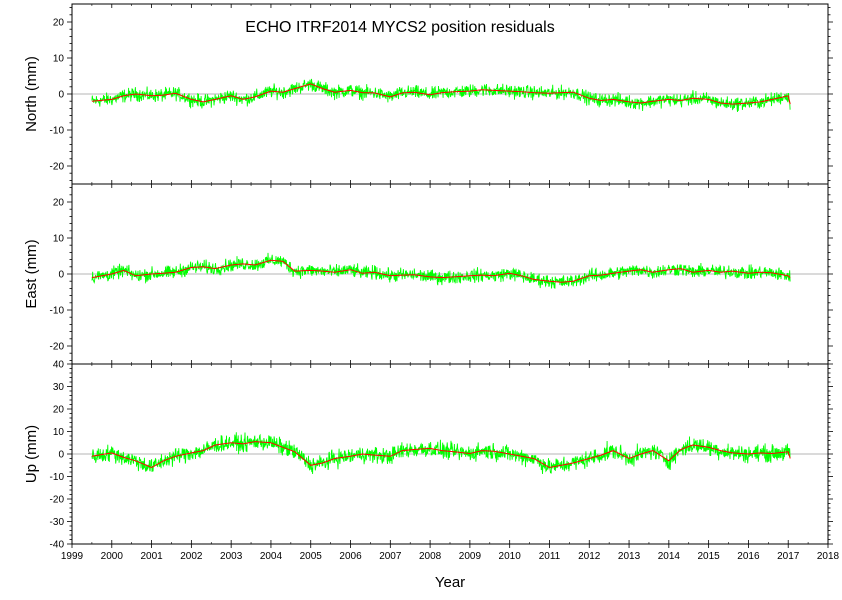 This screenshot has width=842, height=600. I want to click on x-tick-label: 2000, so click(112, 556).